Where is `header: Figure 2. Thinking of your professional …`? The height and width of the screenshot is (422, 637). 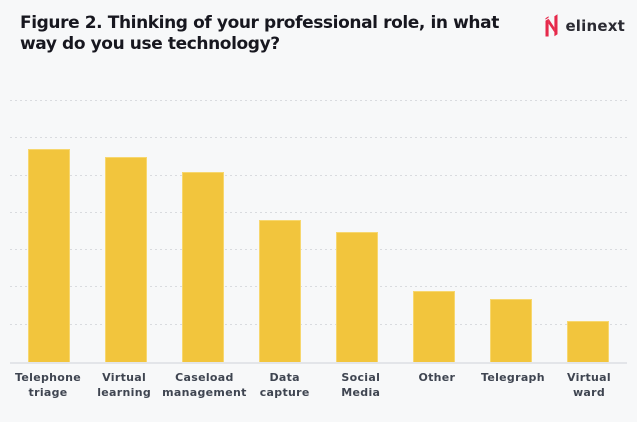 header: Figure 2. Thinking of your professional … is located at coordinates (318, 27).